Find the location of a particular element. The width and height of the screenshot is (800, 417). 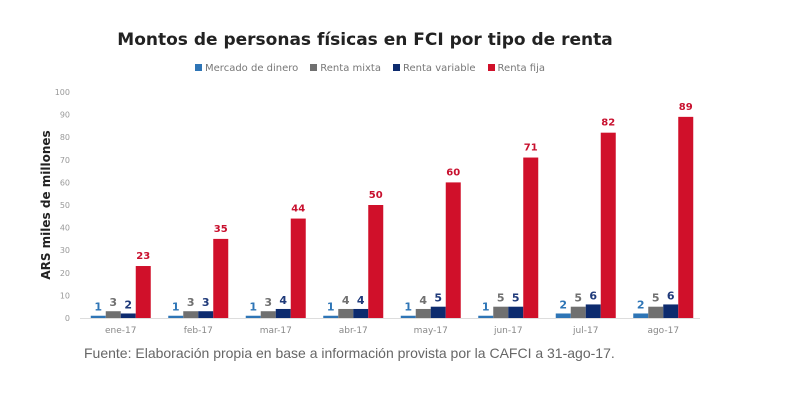

data-label: 35 is located at coordinates (221, 229).